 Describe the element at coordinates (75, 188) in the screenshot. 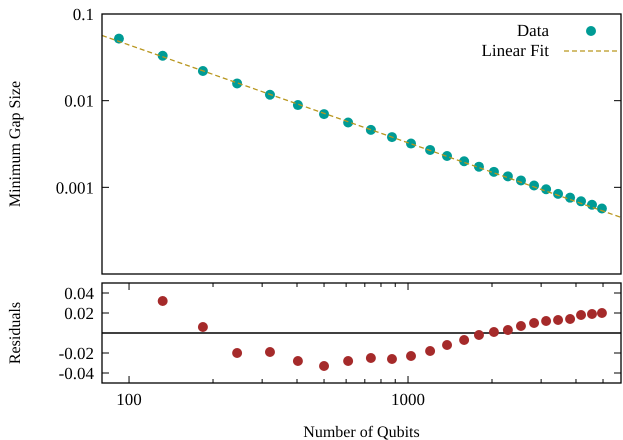

I see `y-tick-label: 0.001` at that location.